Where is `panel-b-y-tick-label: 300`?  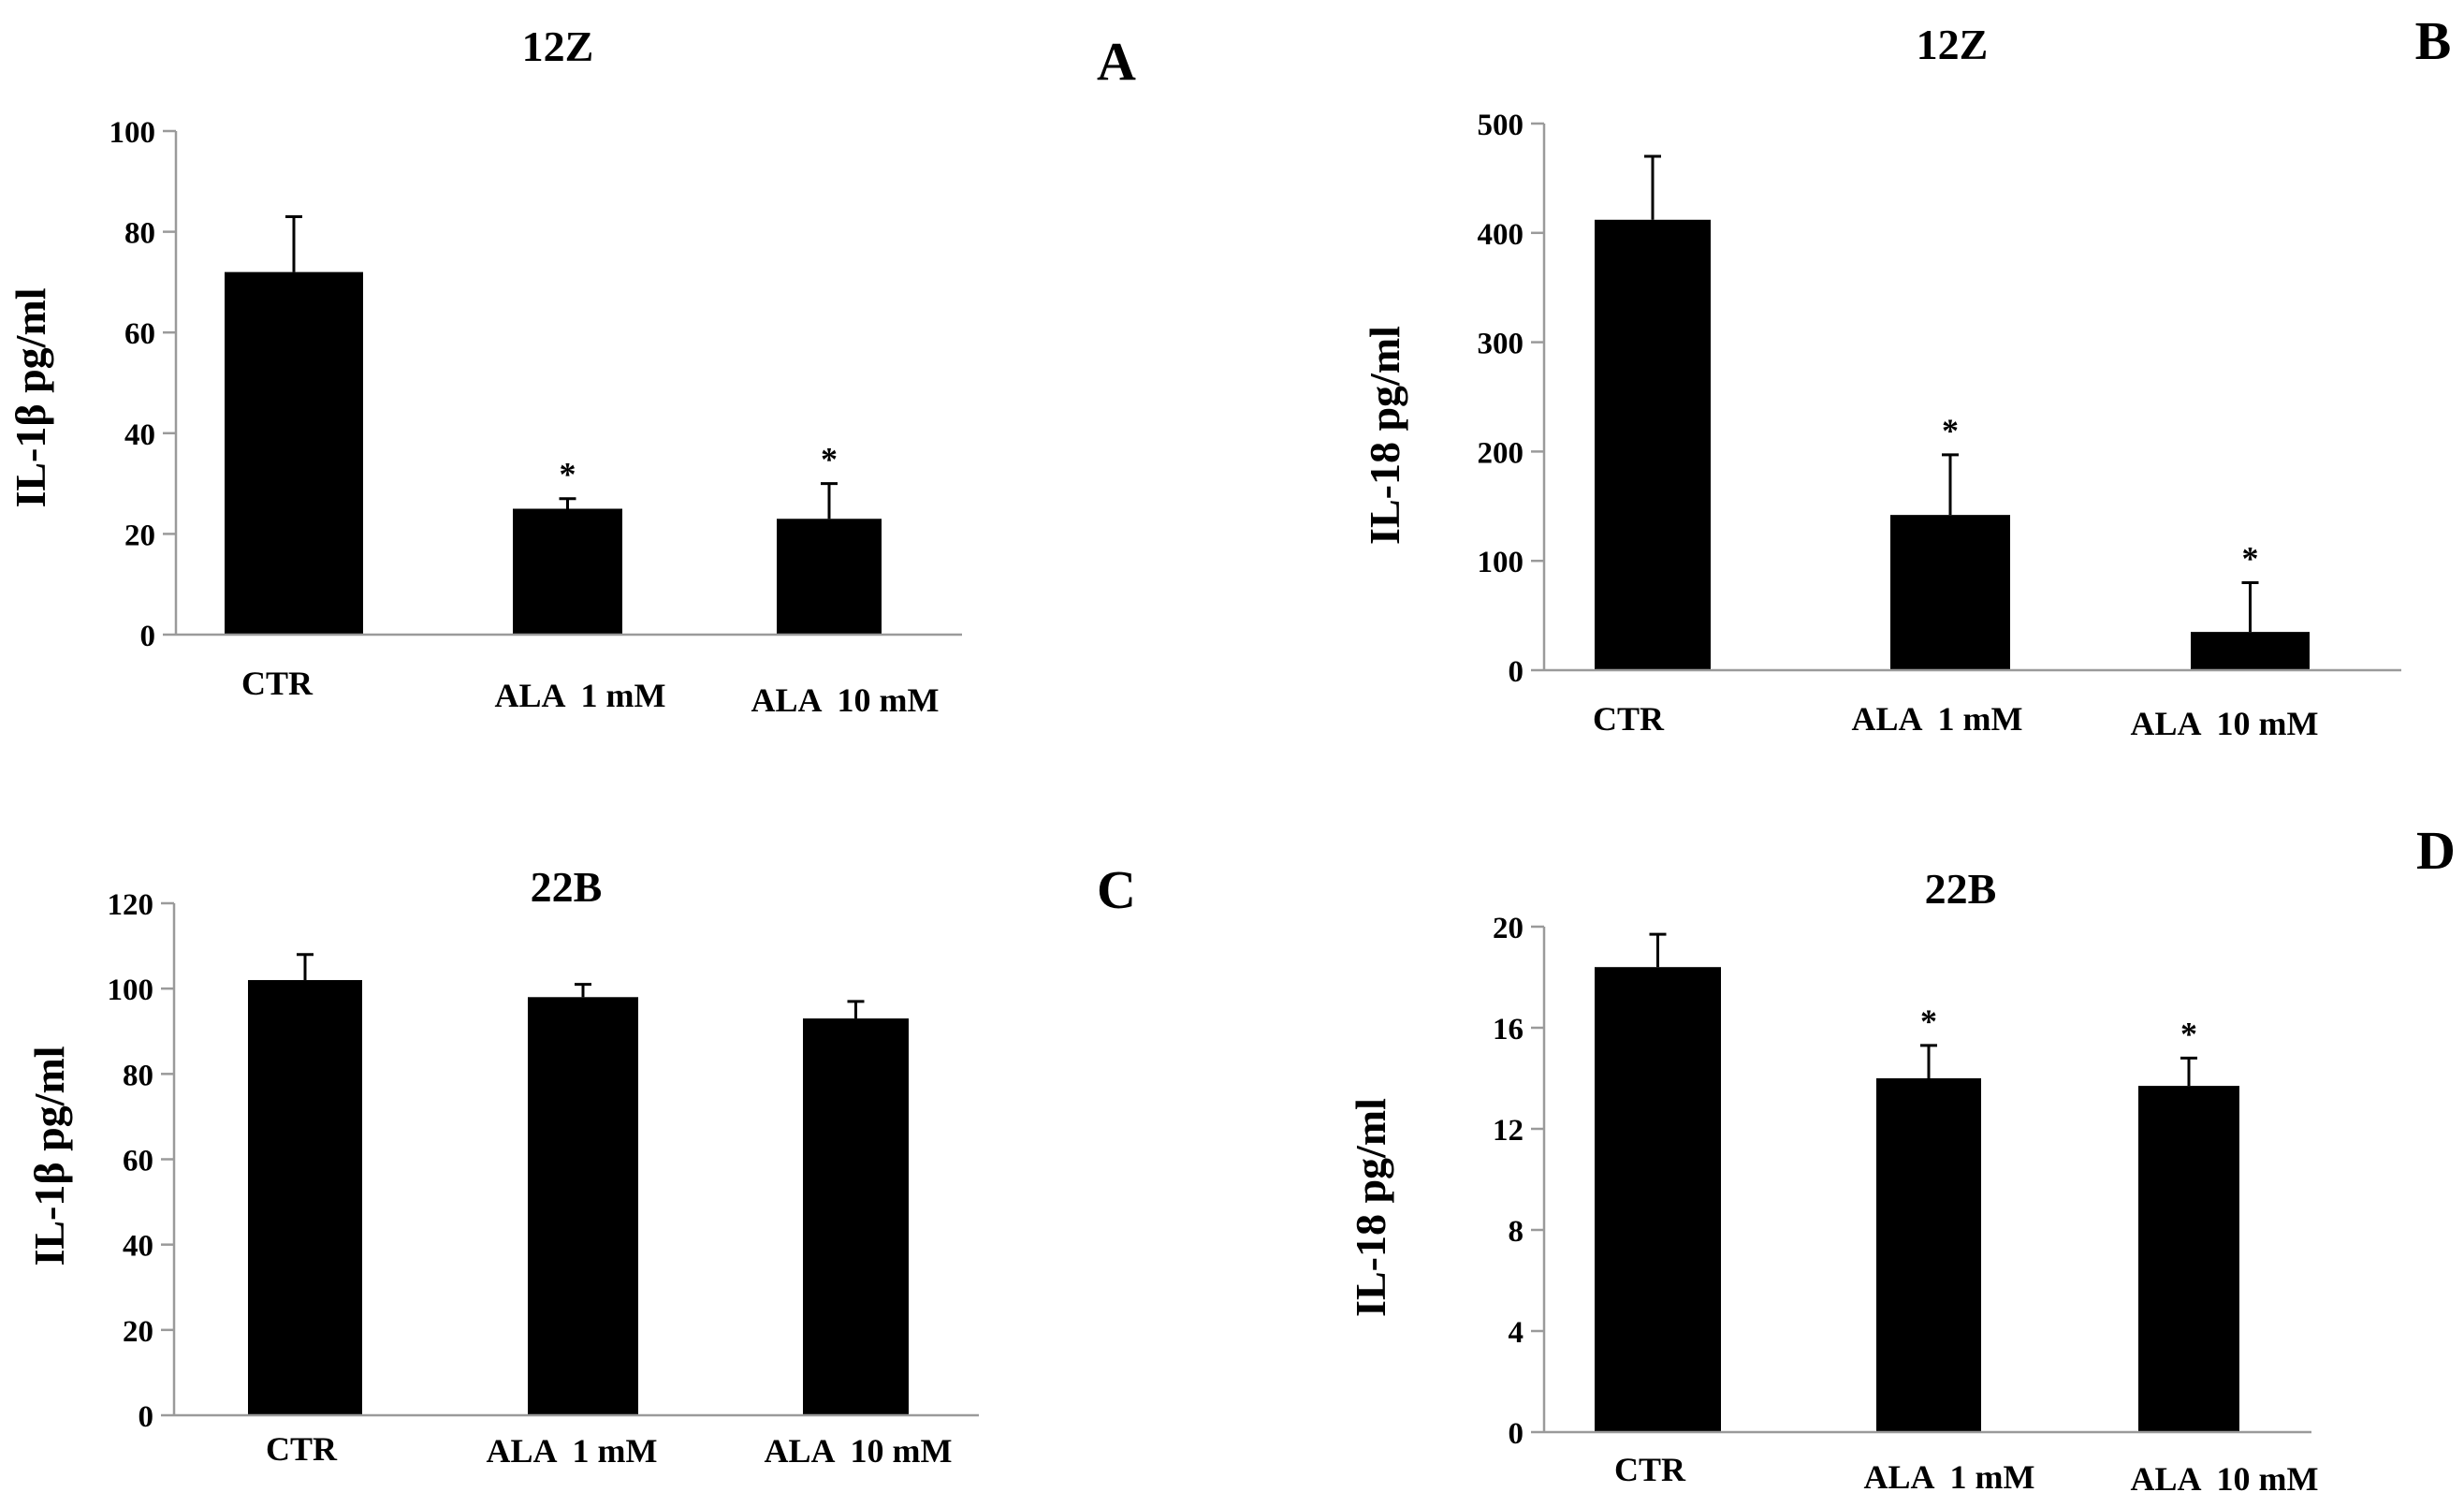
panel-b-y-tick-label: 300 is located at coordinates (1501, 344).